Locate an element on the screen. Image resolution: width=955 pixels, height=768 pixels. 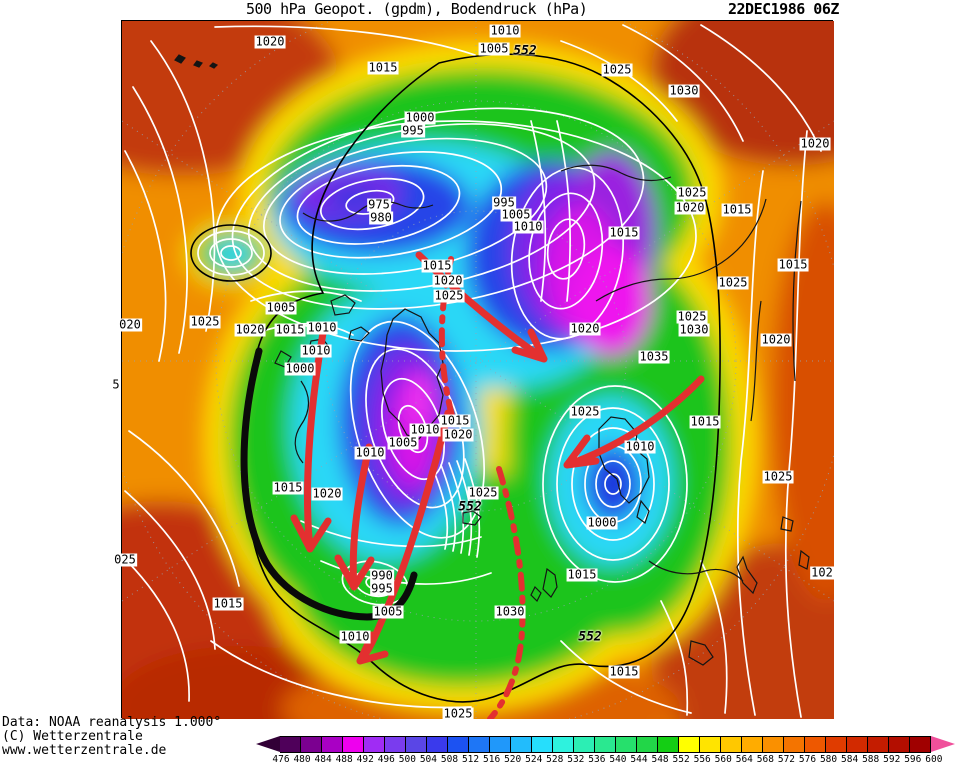
colorbar-tick-label: 524 is located at coordinates (534, 759).